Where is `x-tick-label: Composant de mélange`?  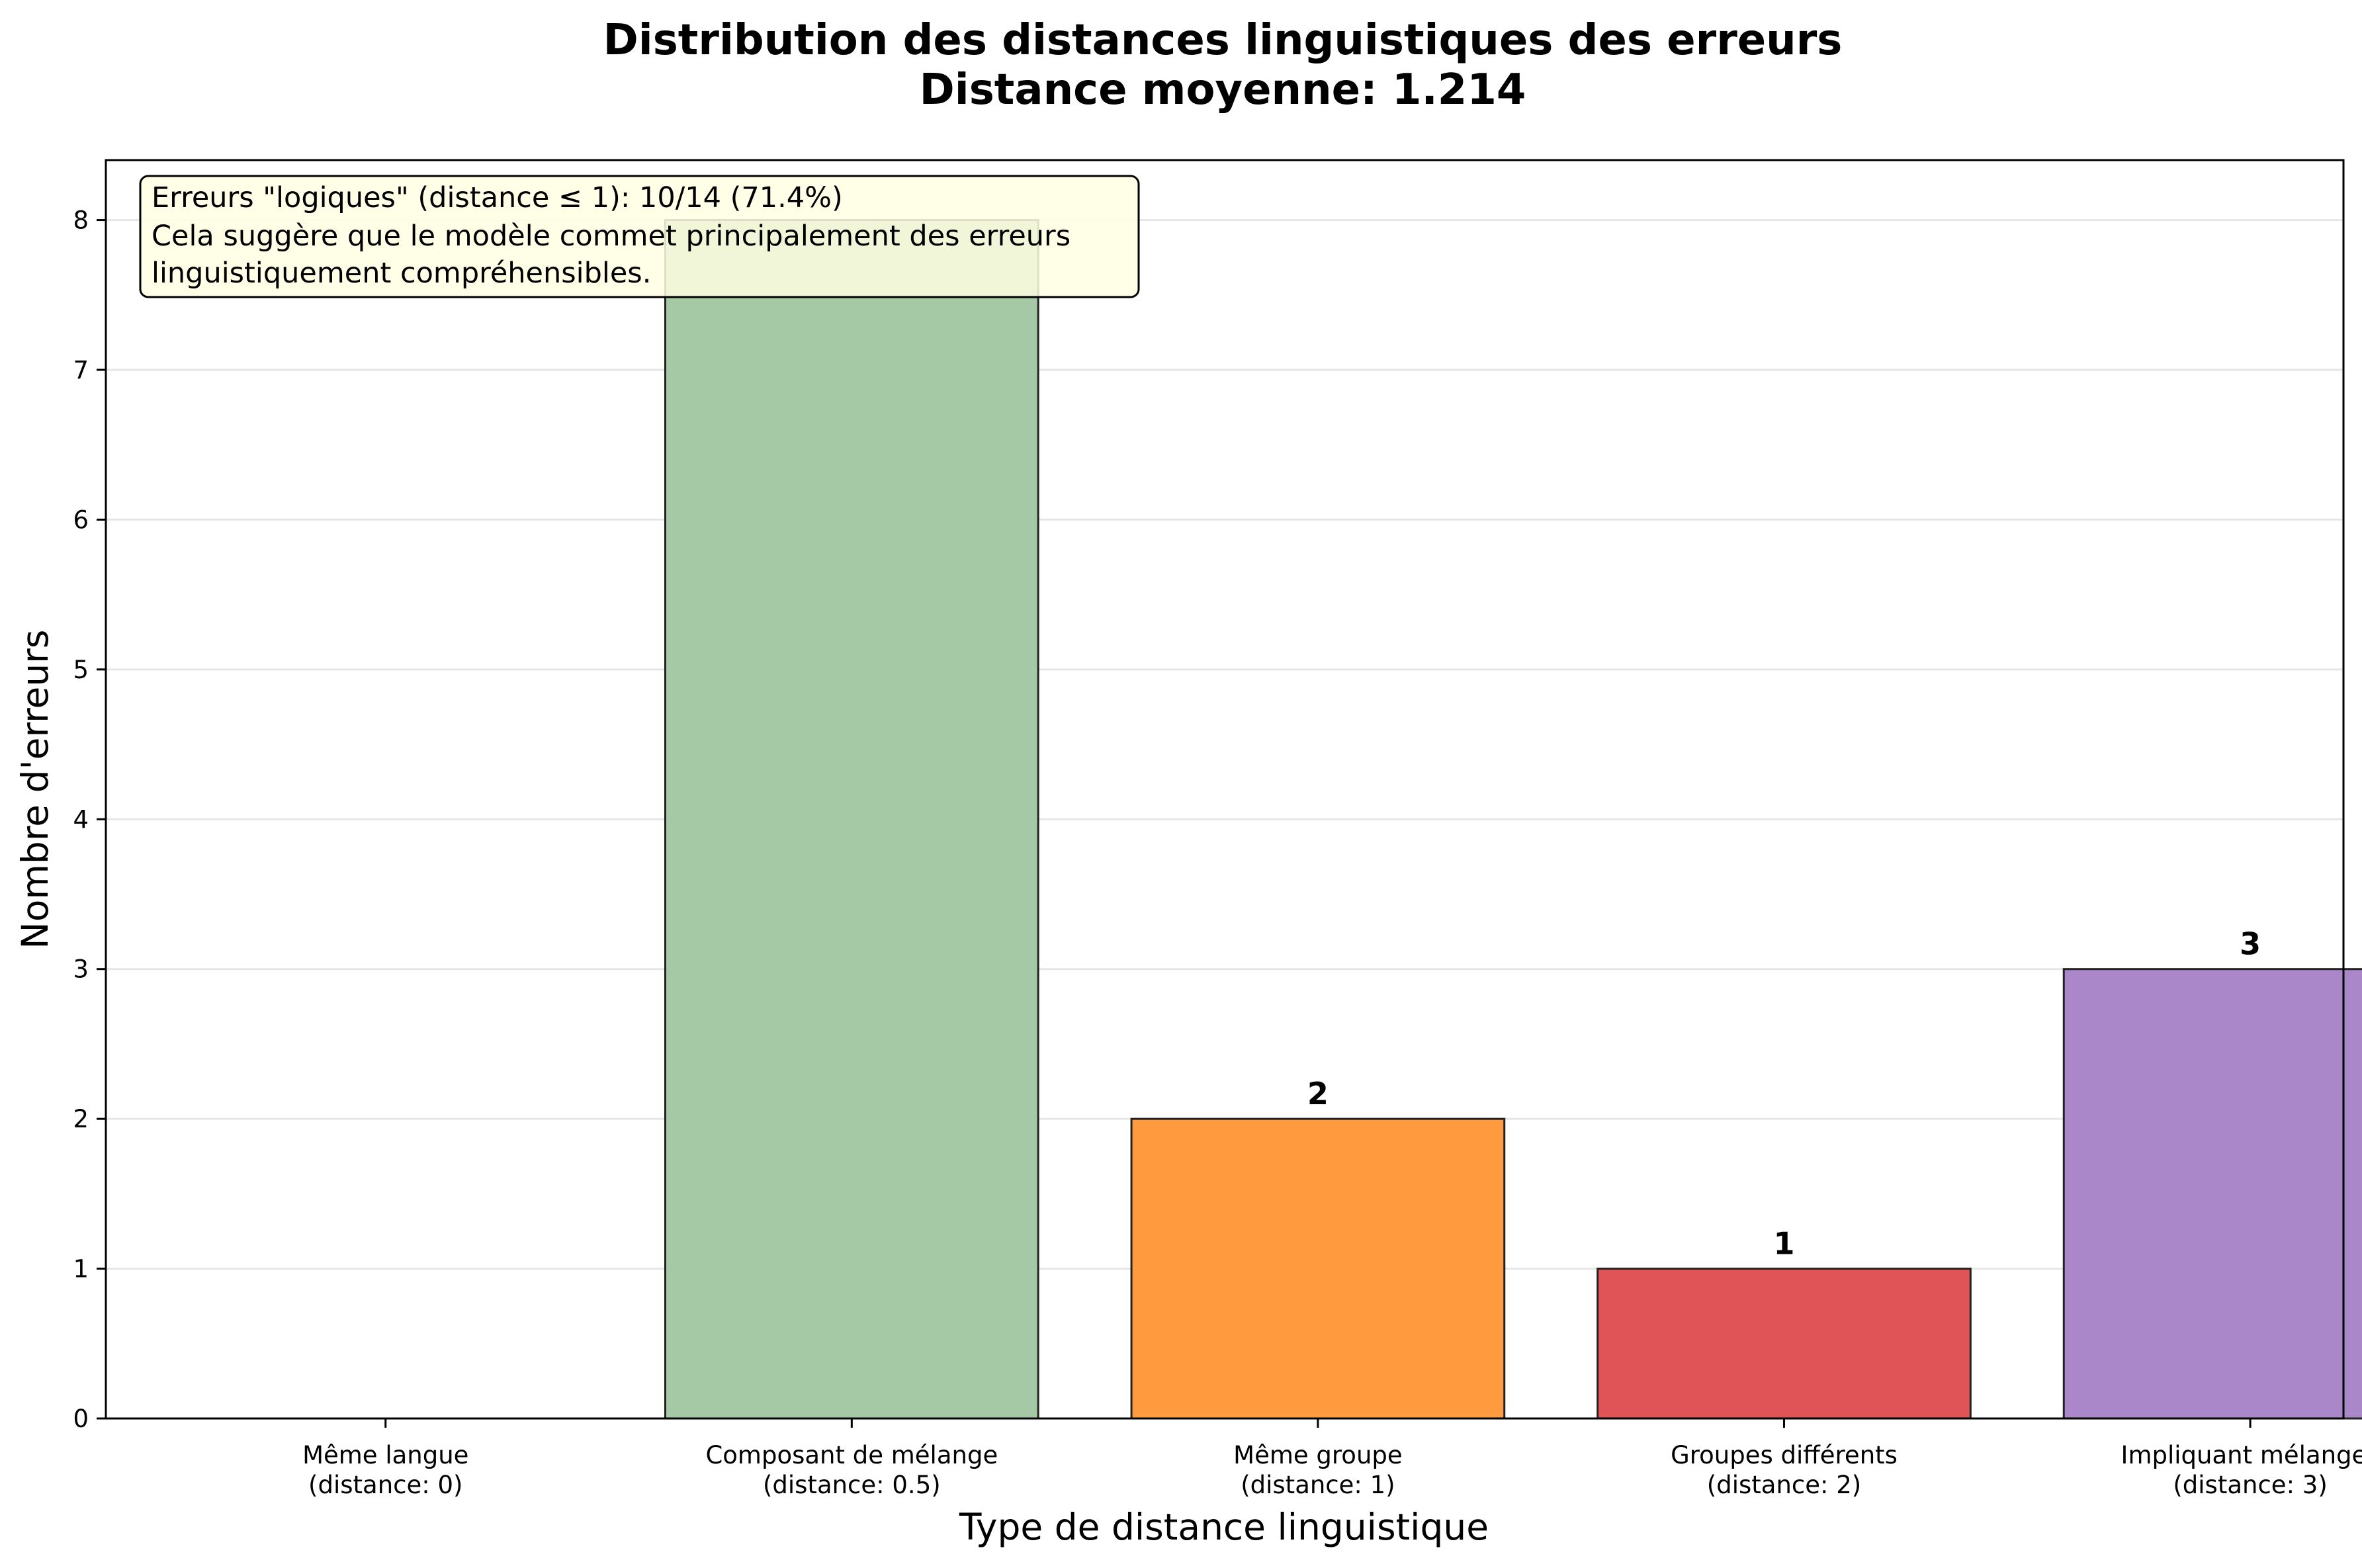 x-tick-label: Composant de mélange is located at coordinates (851, 1455).